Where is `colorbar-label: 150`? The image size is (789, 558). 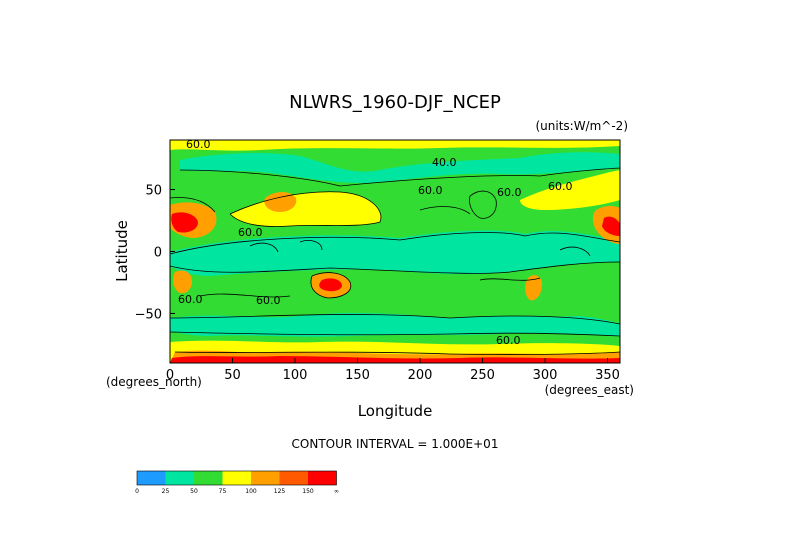
colorbar-label: 150 is located at coordinates (308, 491).